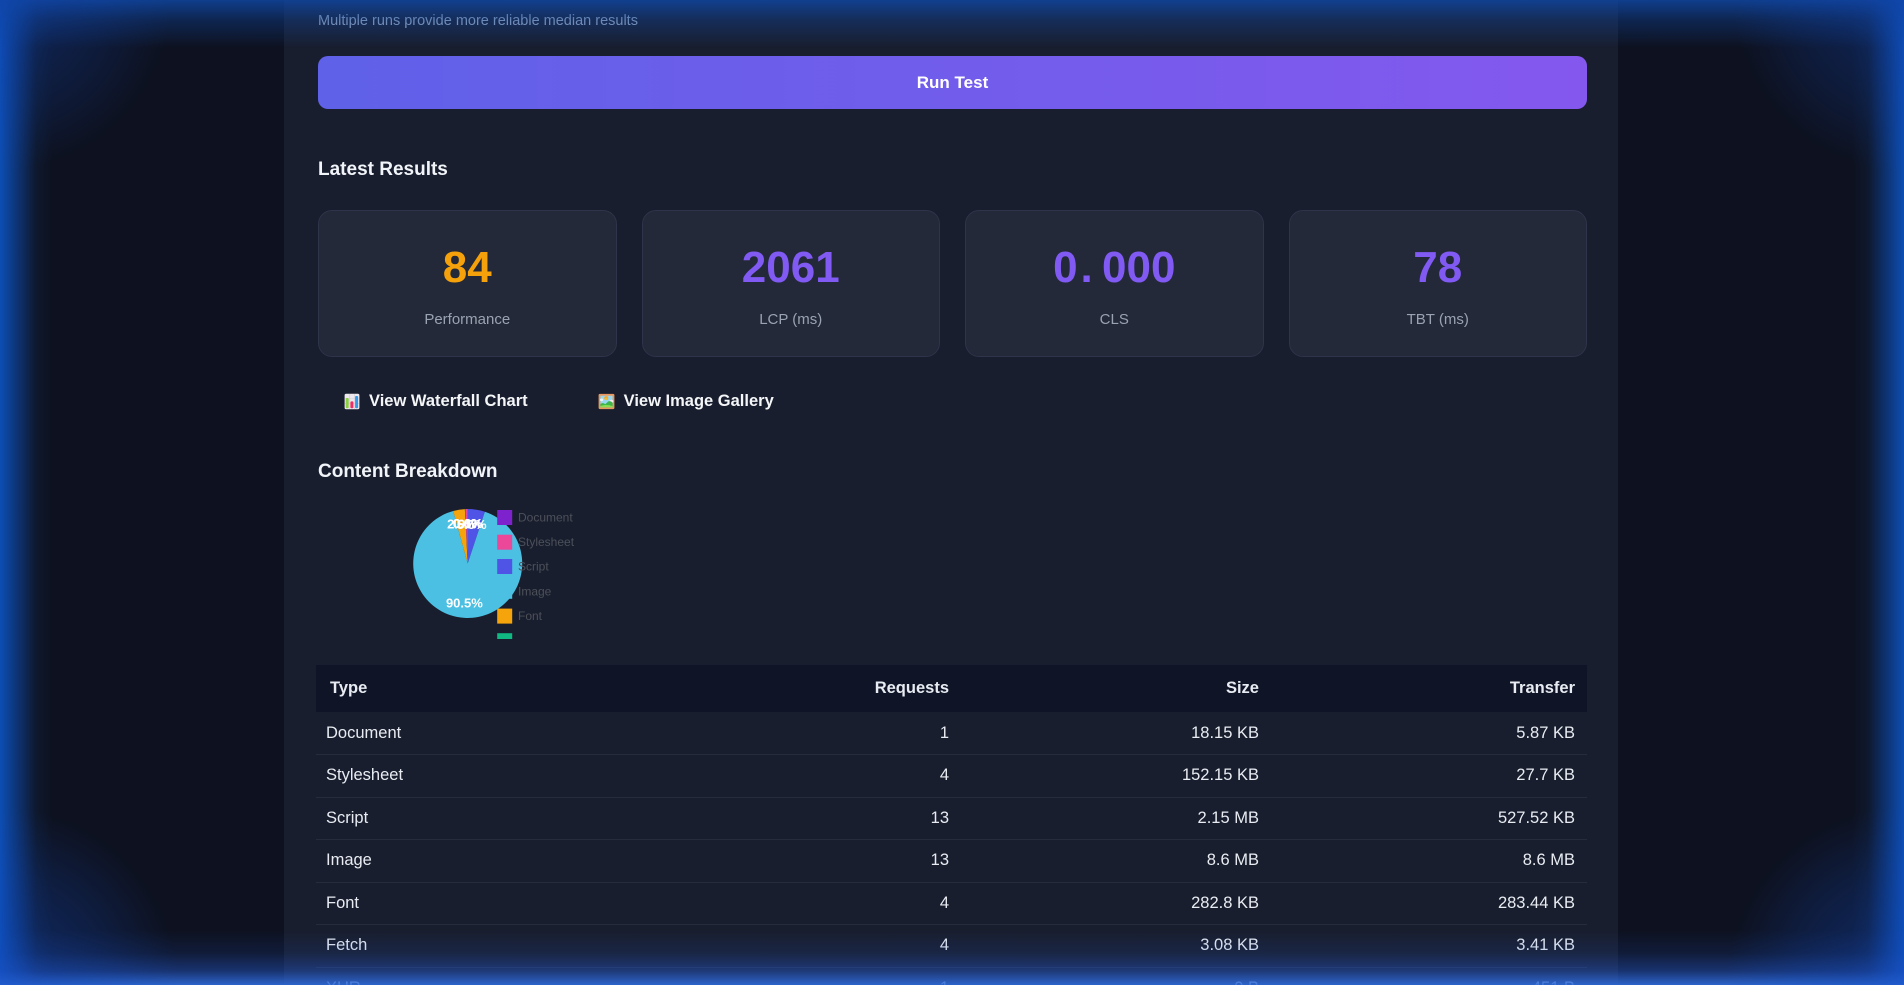 Image resolution: width=1904 pixels, height=985 pixels. I want to click on svg-text: Script, so click(533, 567).